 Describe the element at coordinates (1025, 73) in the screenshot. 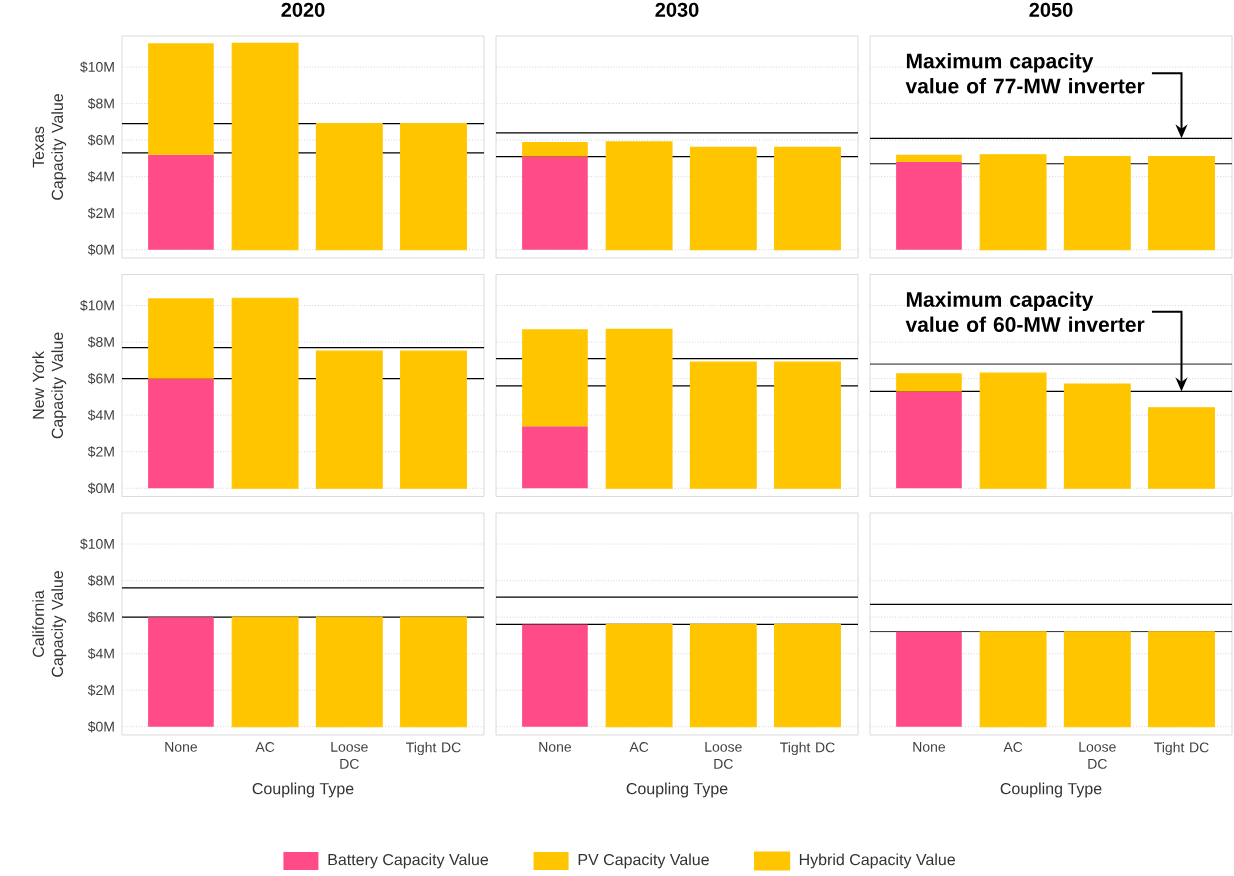

I see `annotation: Maximum capacity value of 77-MW inverter` at that location.